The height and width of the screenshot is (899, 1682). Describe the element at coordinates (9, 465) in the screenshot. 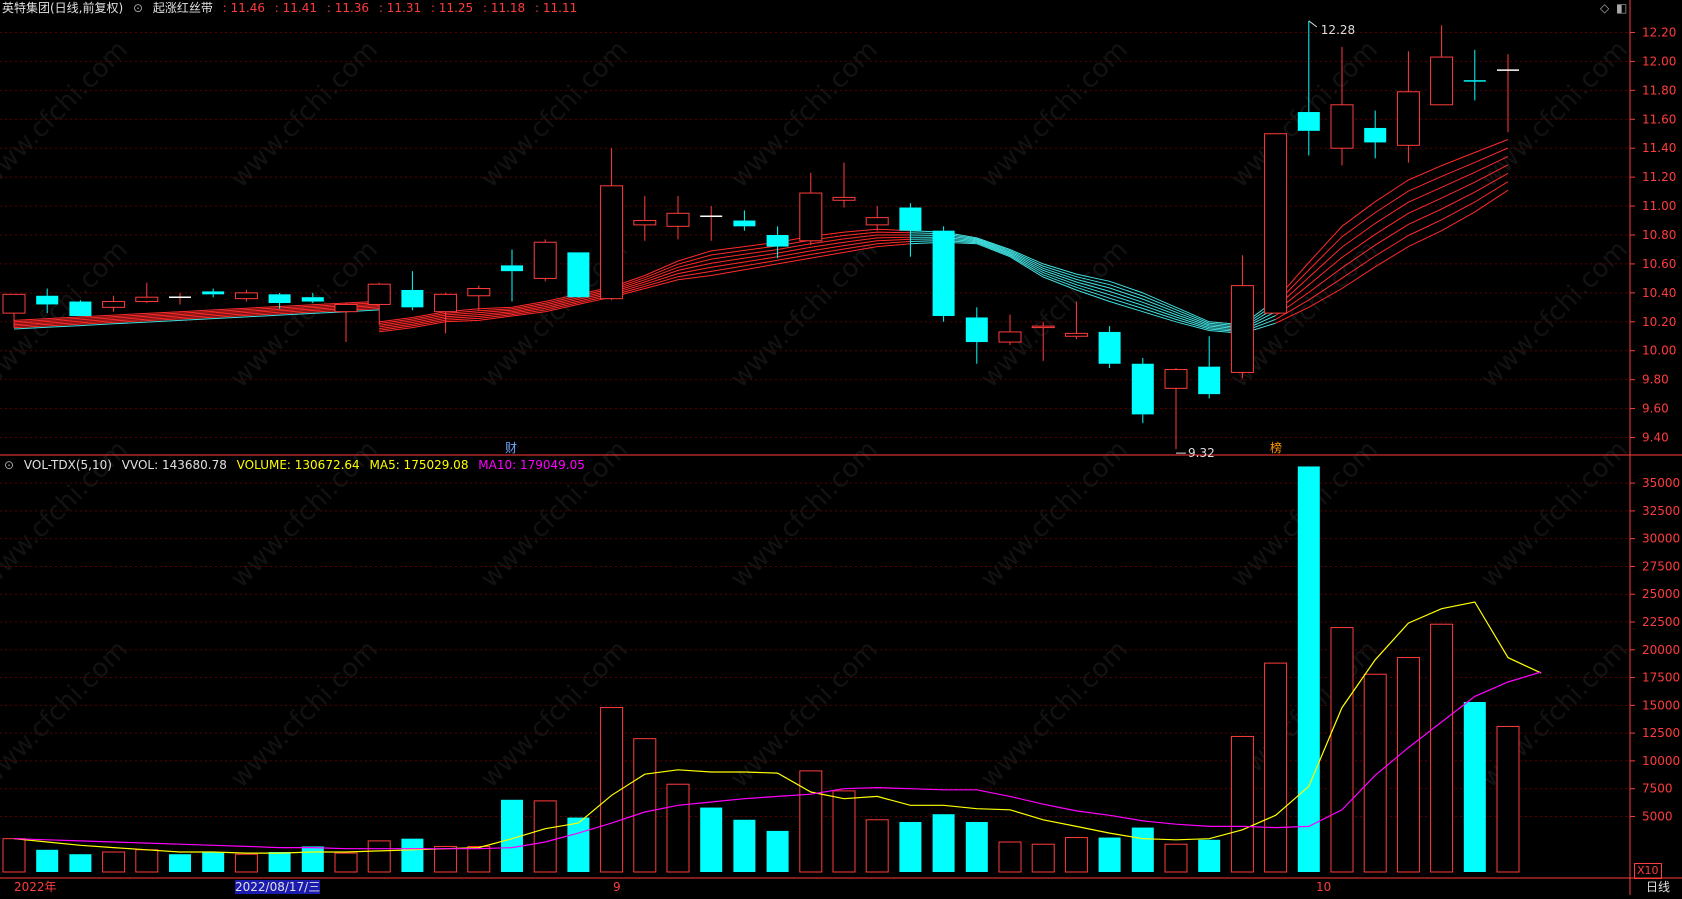

I see `volume-toggle-icon: ⊙` at that location.